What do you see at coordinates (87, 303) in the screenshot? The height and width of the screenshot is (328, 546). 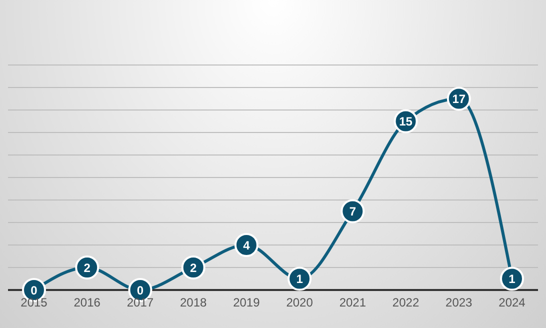 I see `x-tick-label: 2016` at bounding box center [87, 303].